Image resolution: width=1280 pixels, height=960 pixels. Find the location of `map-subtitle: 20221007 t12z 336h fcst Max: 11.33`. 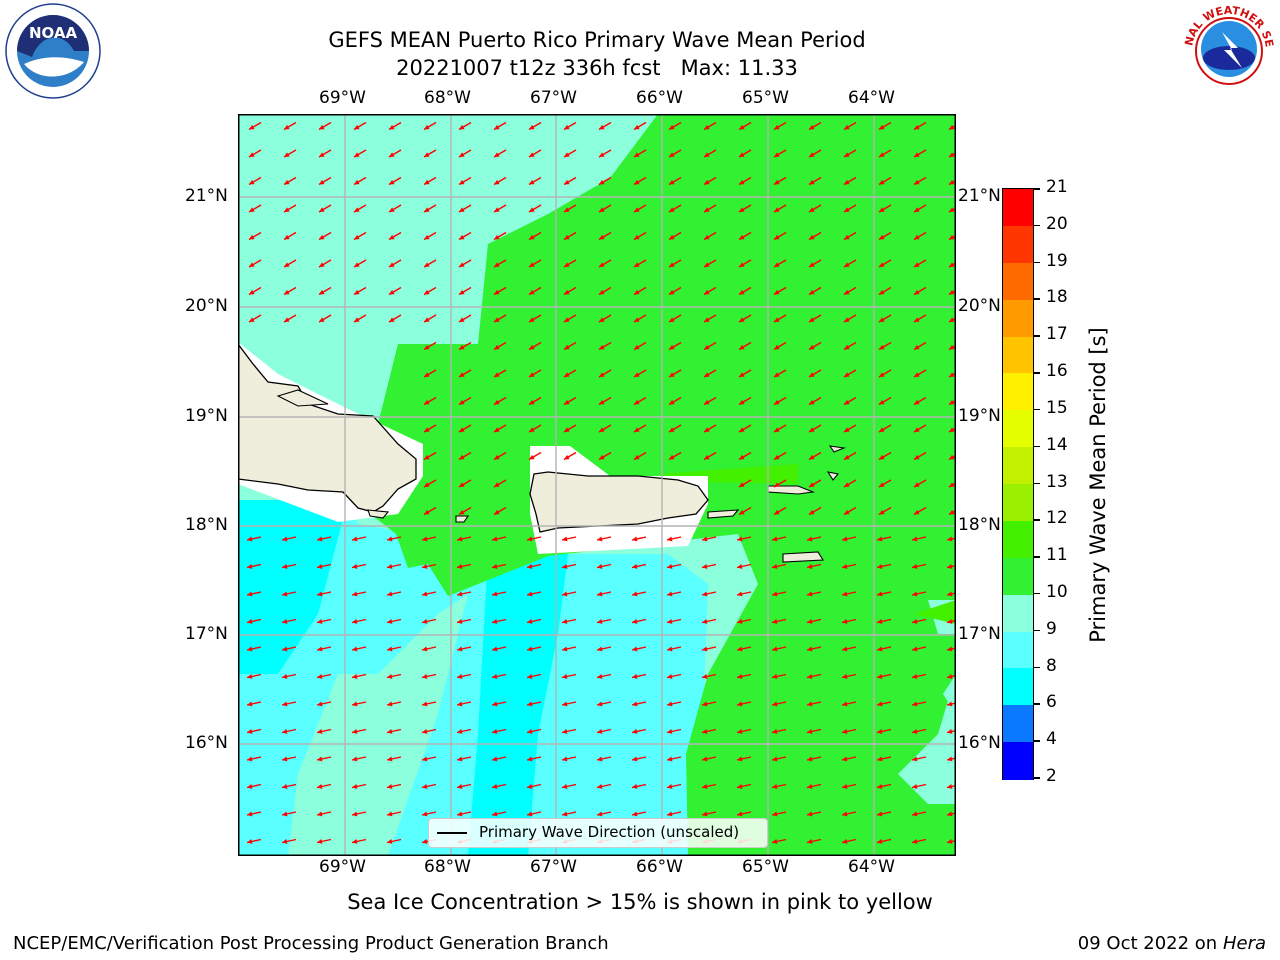

map-subtitle: 20221007 t12z 336h fcst Max: 11.33 is located at coordinates (597, 68).